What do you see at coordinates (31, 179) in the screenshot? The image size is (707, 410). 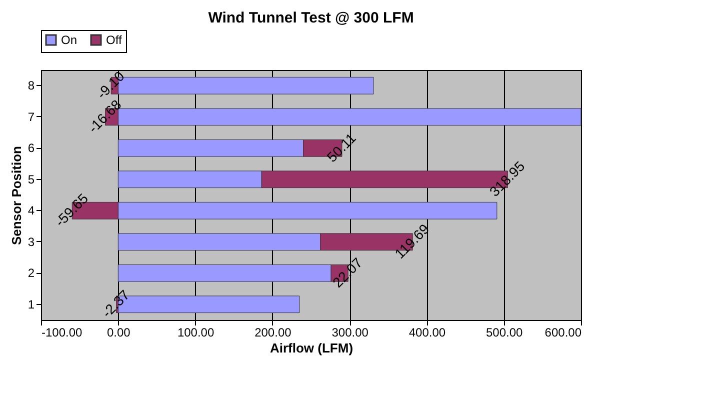 I see `y-tick-label: 5` at bounding box center [31, 179].